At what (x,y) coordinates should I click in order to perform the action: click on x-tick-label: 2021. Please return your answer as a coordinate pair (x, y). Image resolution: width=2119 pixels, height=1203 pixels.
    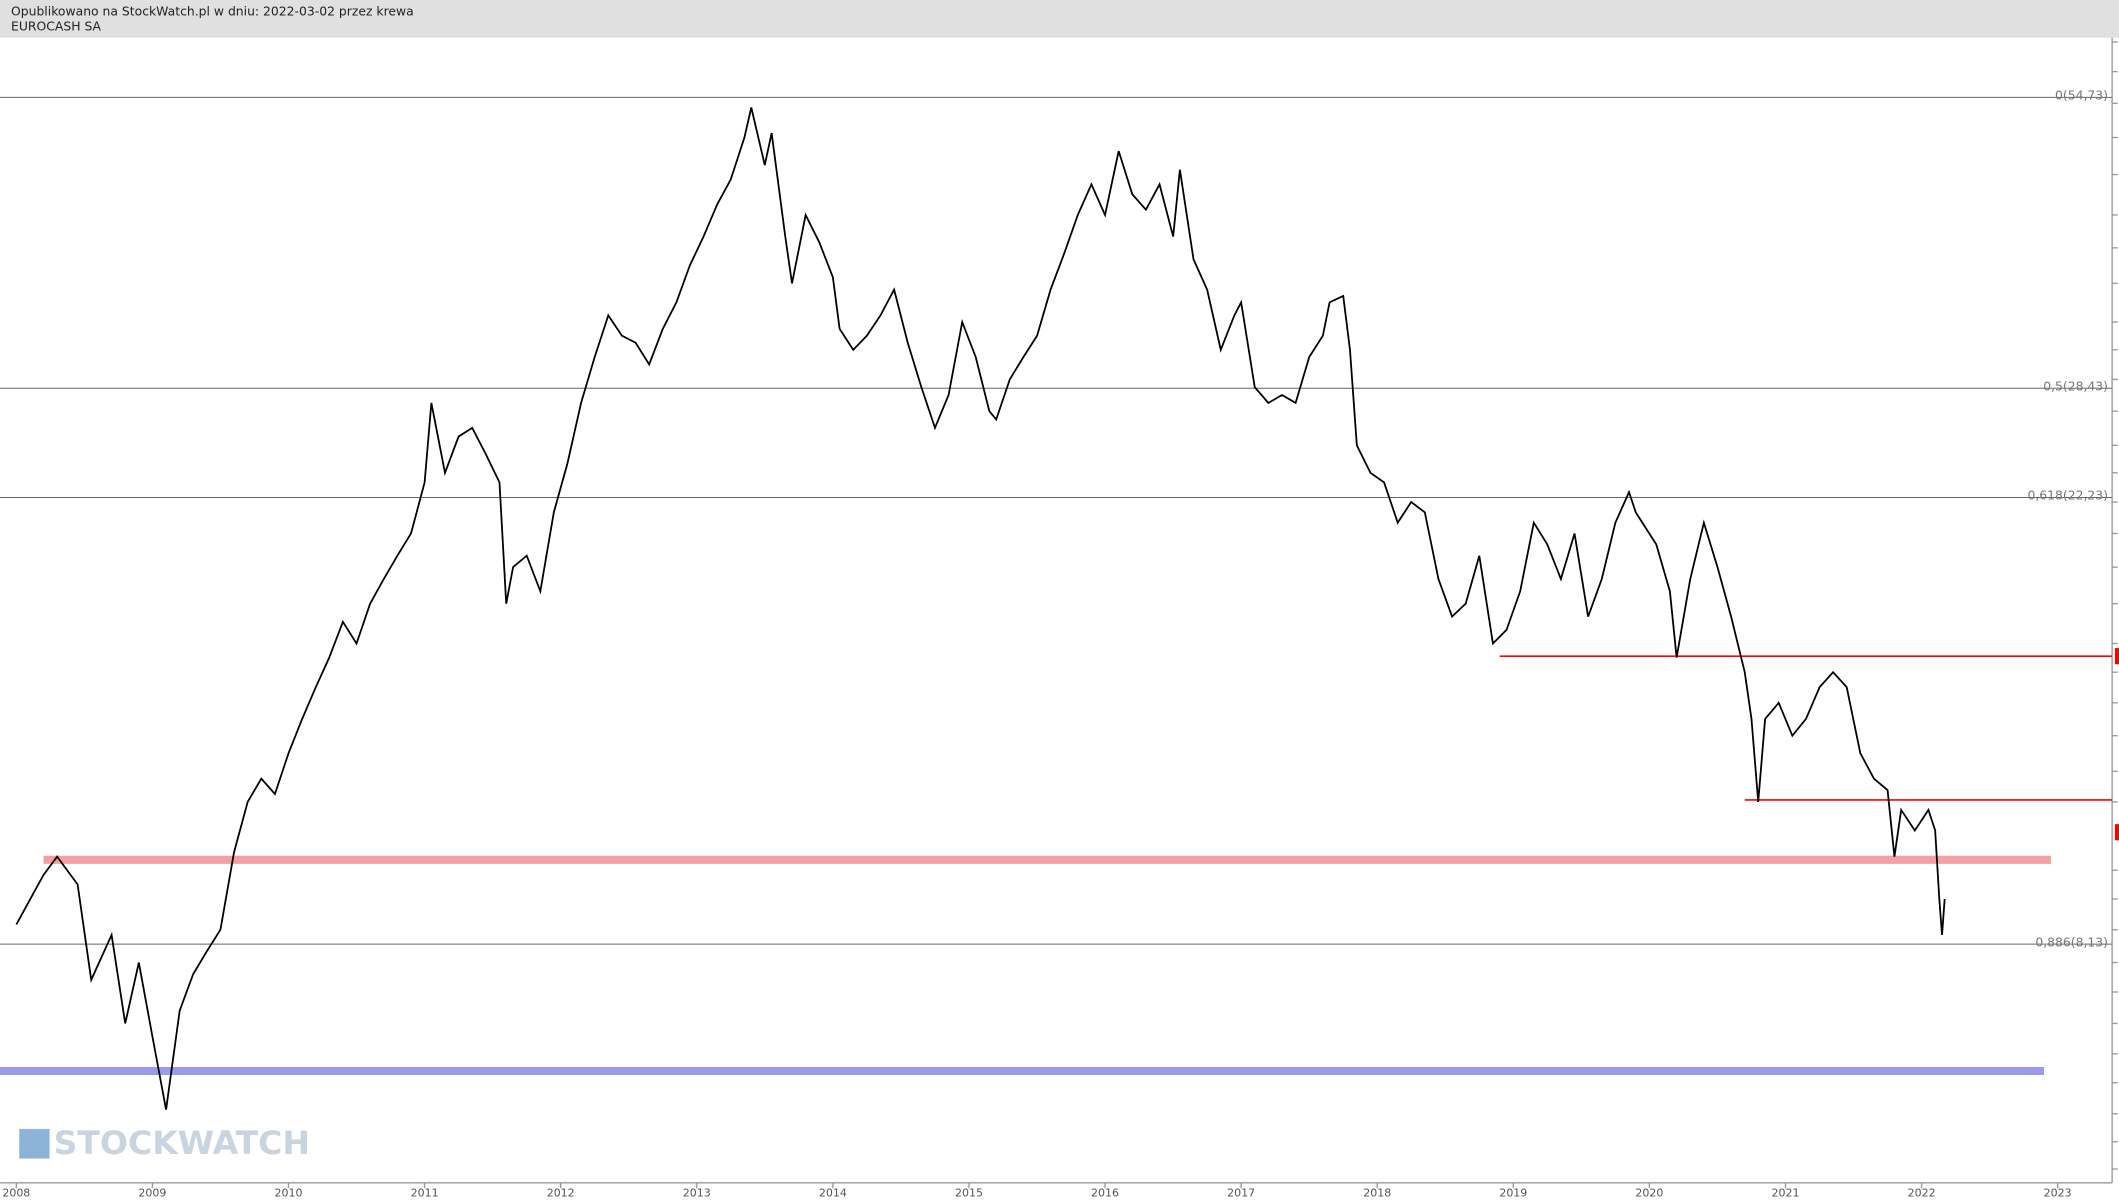
    Looking at the image, I should click on (1786, 1193).